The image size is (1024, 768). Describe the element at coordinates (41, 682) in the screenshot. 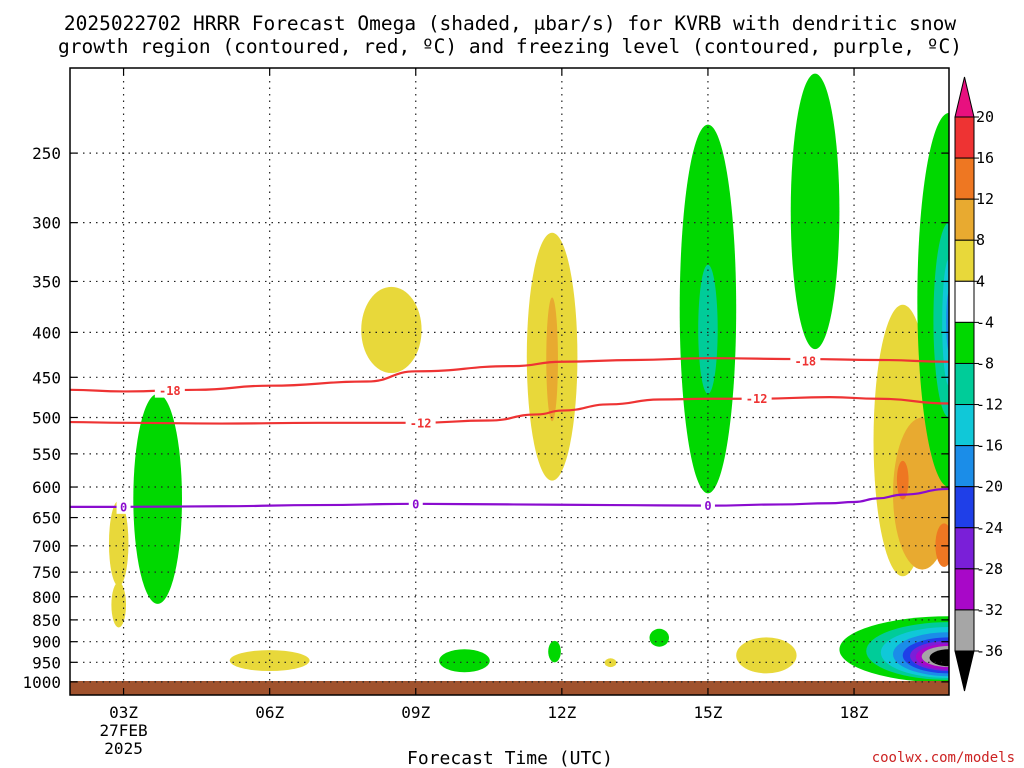

I see `y-tick-label-1000: 1000` at that location.